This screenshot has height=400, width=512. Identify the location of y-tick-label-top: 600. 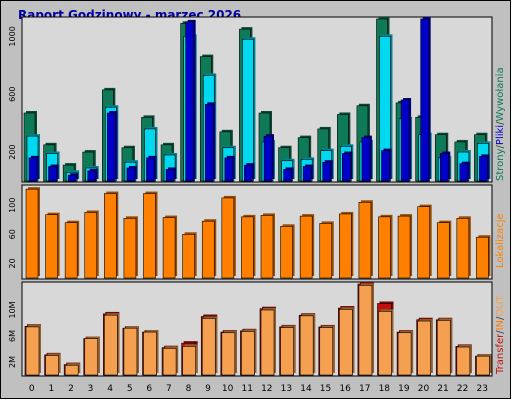
(12, 94).